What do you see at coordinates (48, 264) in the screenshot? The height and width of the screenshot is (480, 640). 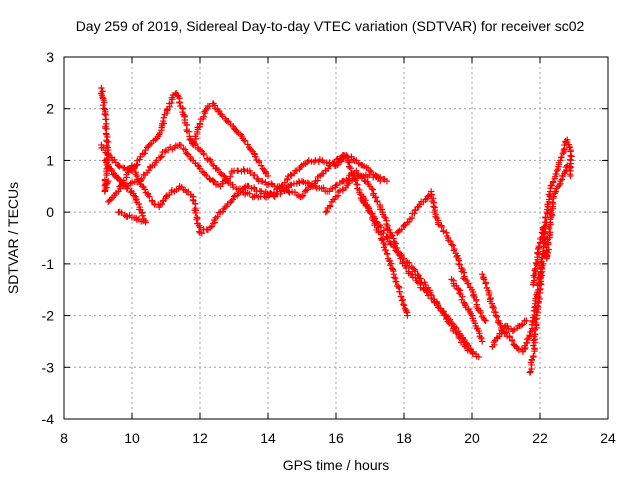 I see `y-tick-label: -1` at bounding box center [48, 264].